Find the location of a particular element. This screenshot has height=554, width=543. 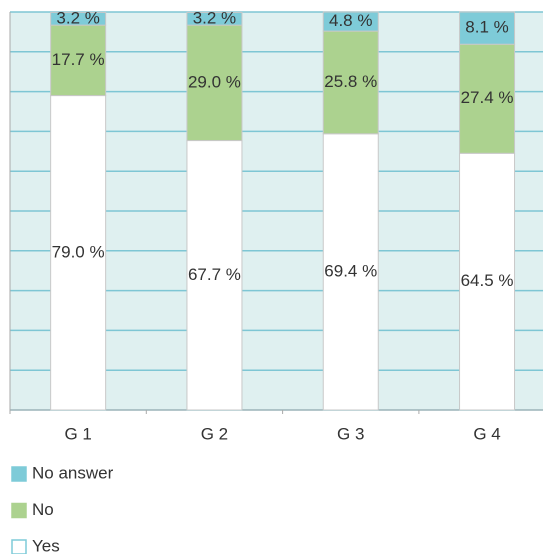

x-tick-label: G 2 is located at coordinates (214, 433).